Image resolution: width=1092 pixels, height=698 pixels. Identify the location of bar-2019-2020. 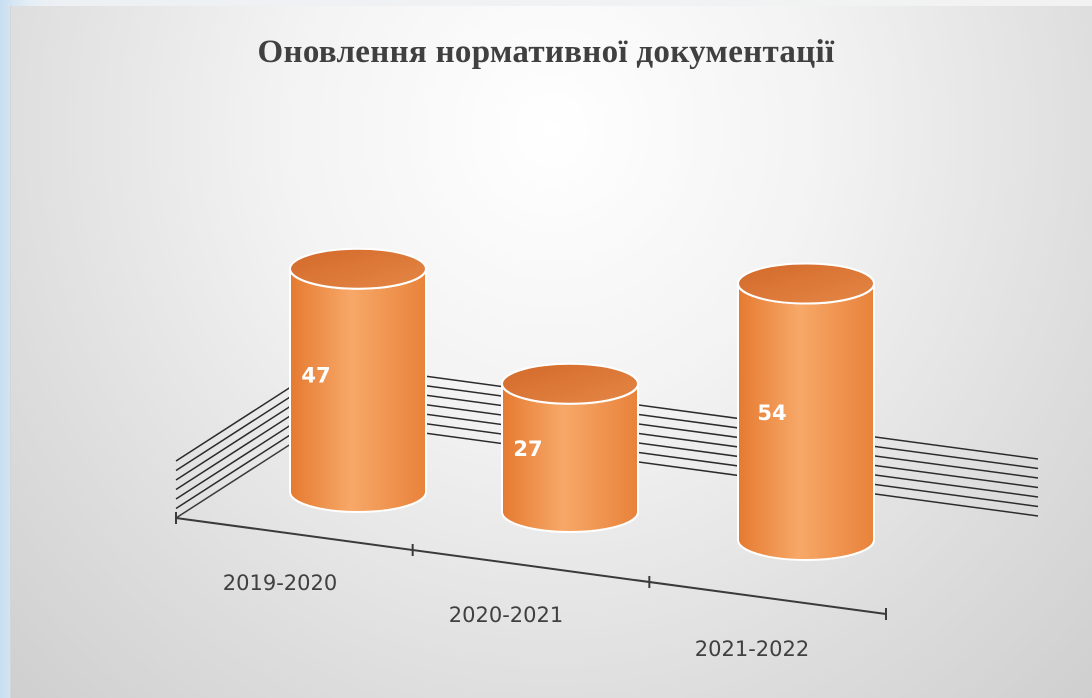
(358, 380).